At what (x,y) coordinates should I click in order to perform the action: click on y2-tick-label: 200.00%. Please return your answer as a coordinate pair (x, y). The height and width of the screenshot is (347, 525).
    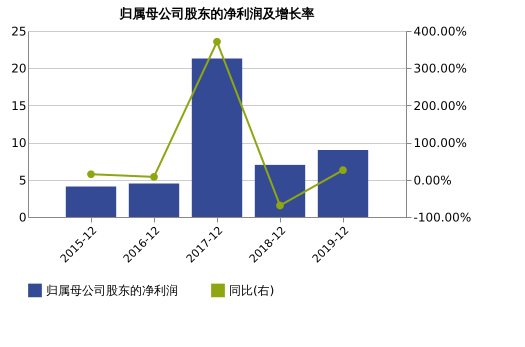
    Looking at the image, I should click on (440, 105).